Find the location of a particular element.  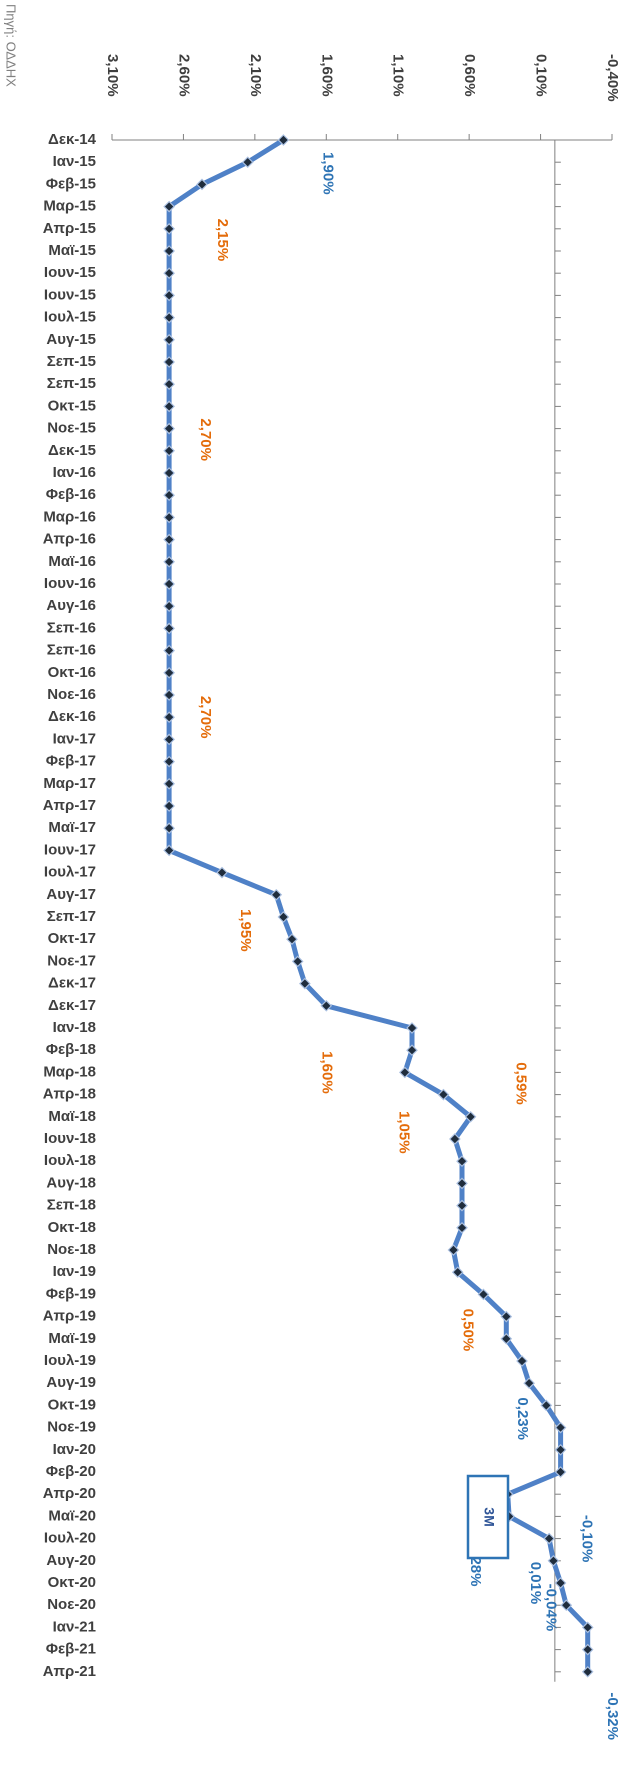

category-label: Μαϊ-16 is located at coordinates (72, 561).